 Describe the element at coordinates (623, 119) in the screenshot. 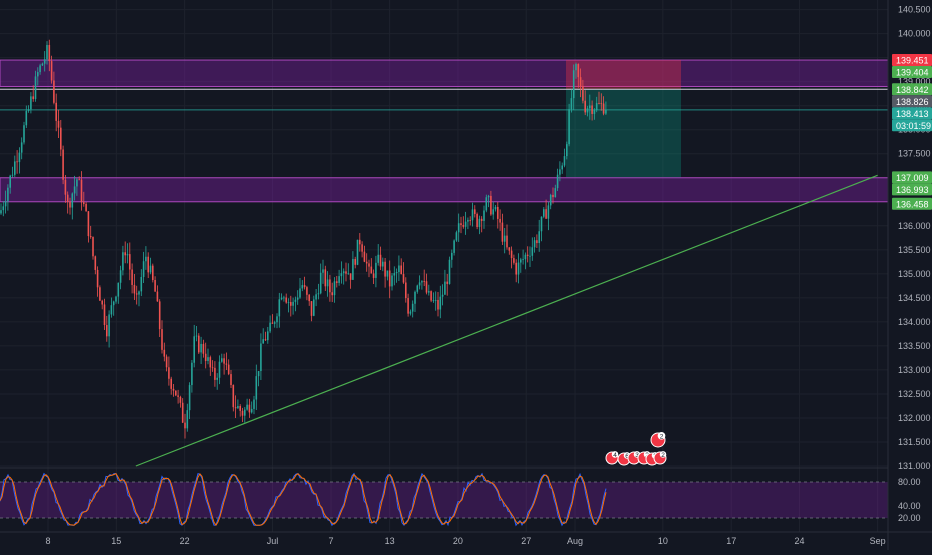

I see `short-position-tool` at that location.